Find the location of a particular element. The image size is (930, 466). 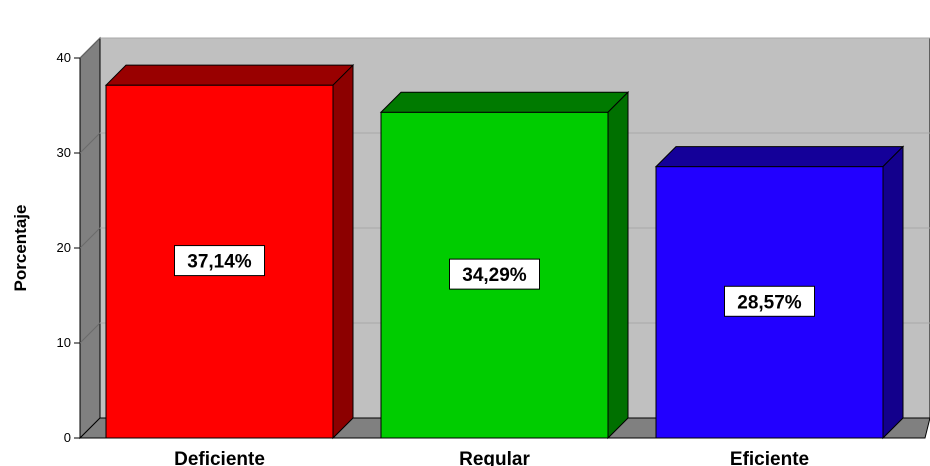

y-tick-label: 30 is located at coordinates (64, 152).